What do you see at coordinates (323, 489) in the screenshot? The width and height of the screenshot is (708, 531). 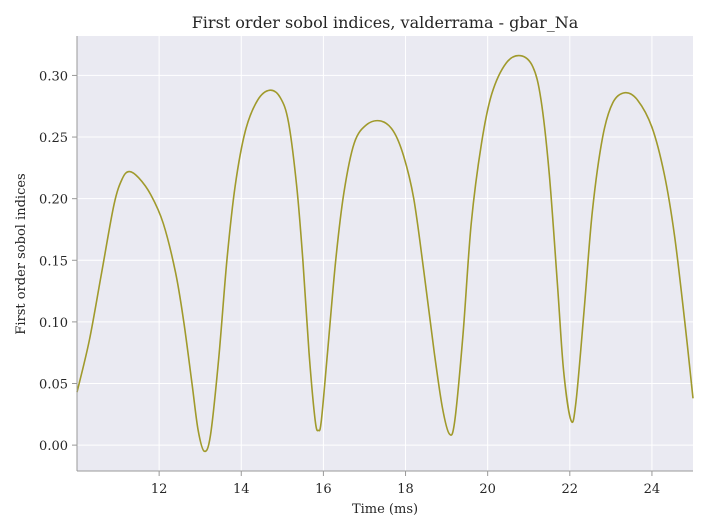 I see `x-tick-label: 16` at bounding box center [323, 489].